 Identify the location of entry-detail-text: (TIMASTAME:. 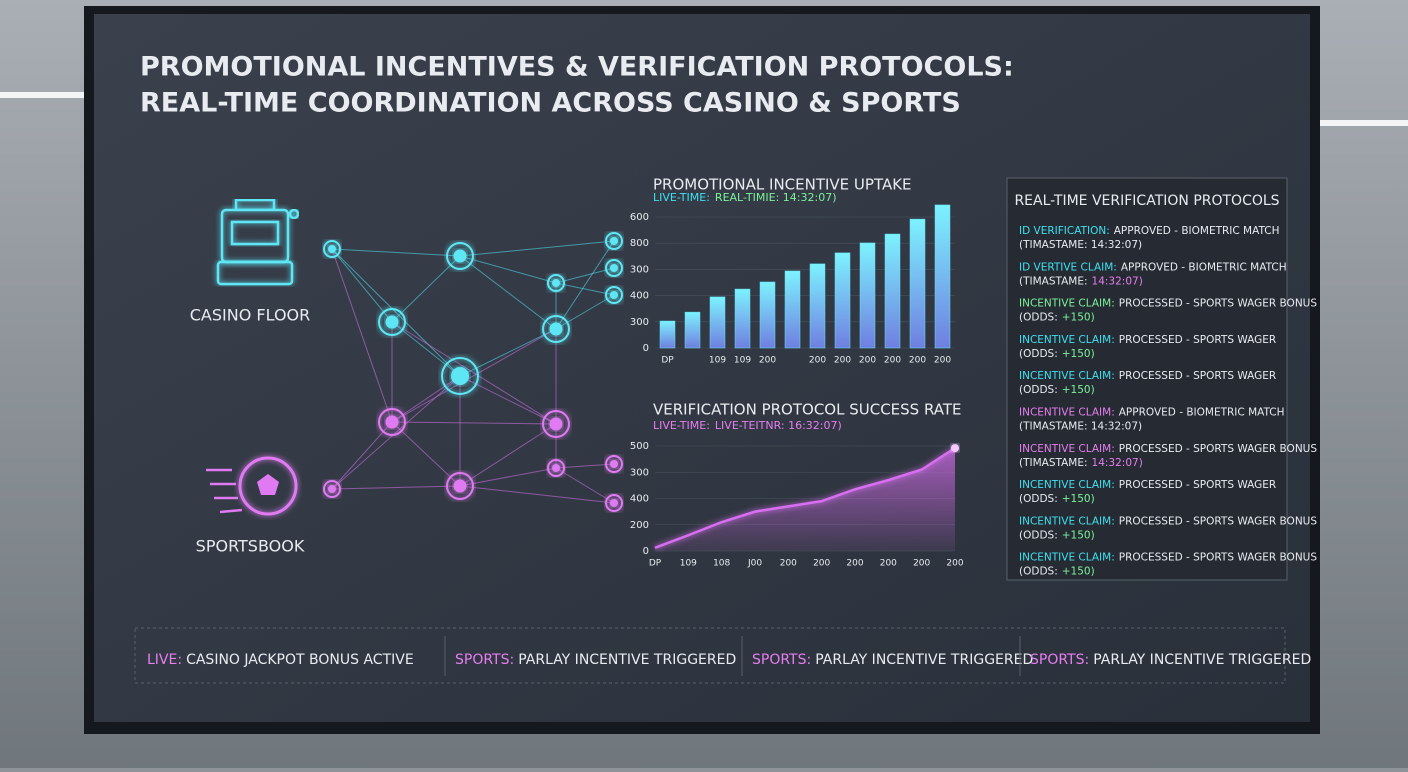
(1053, 463).